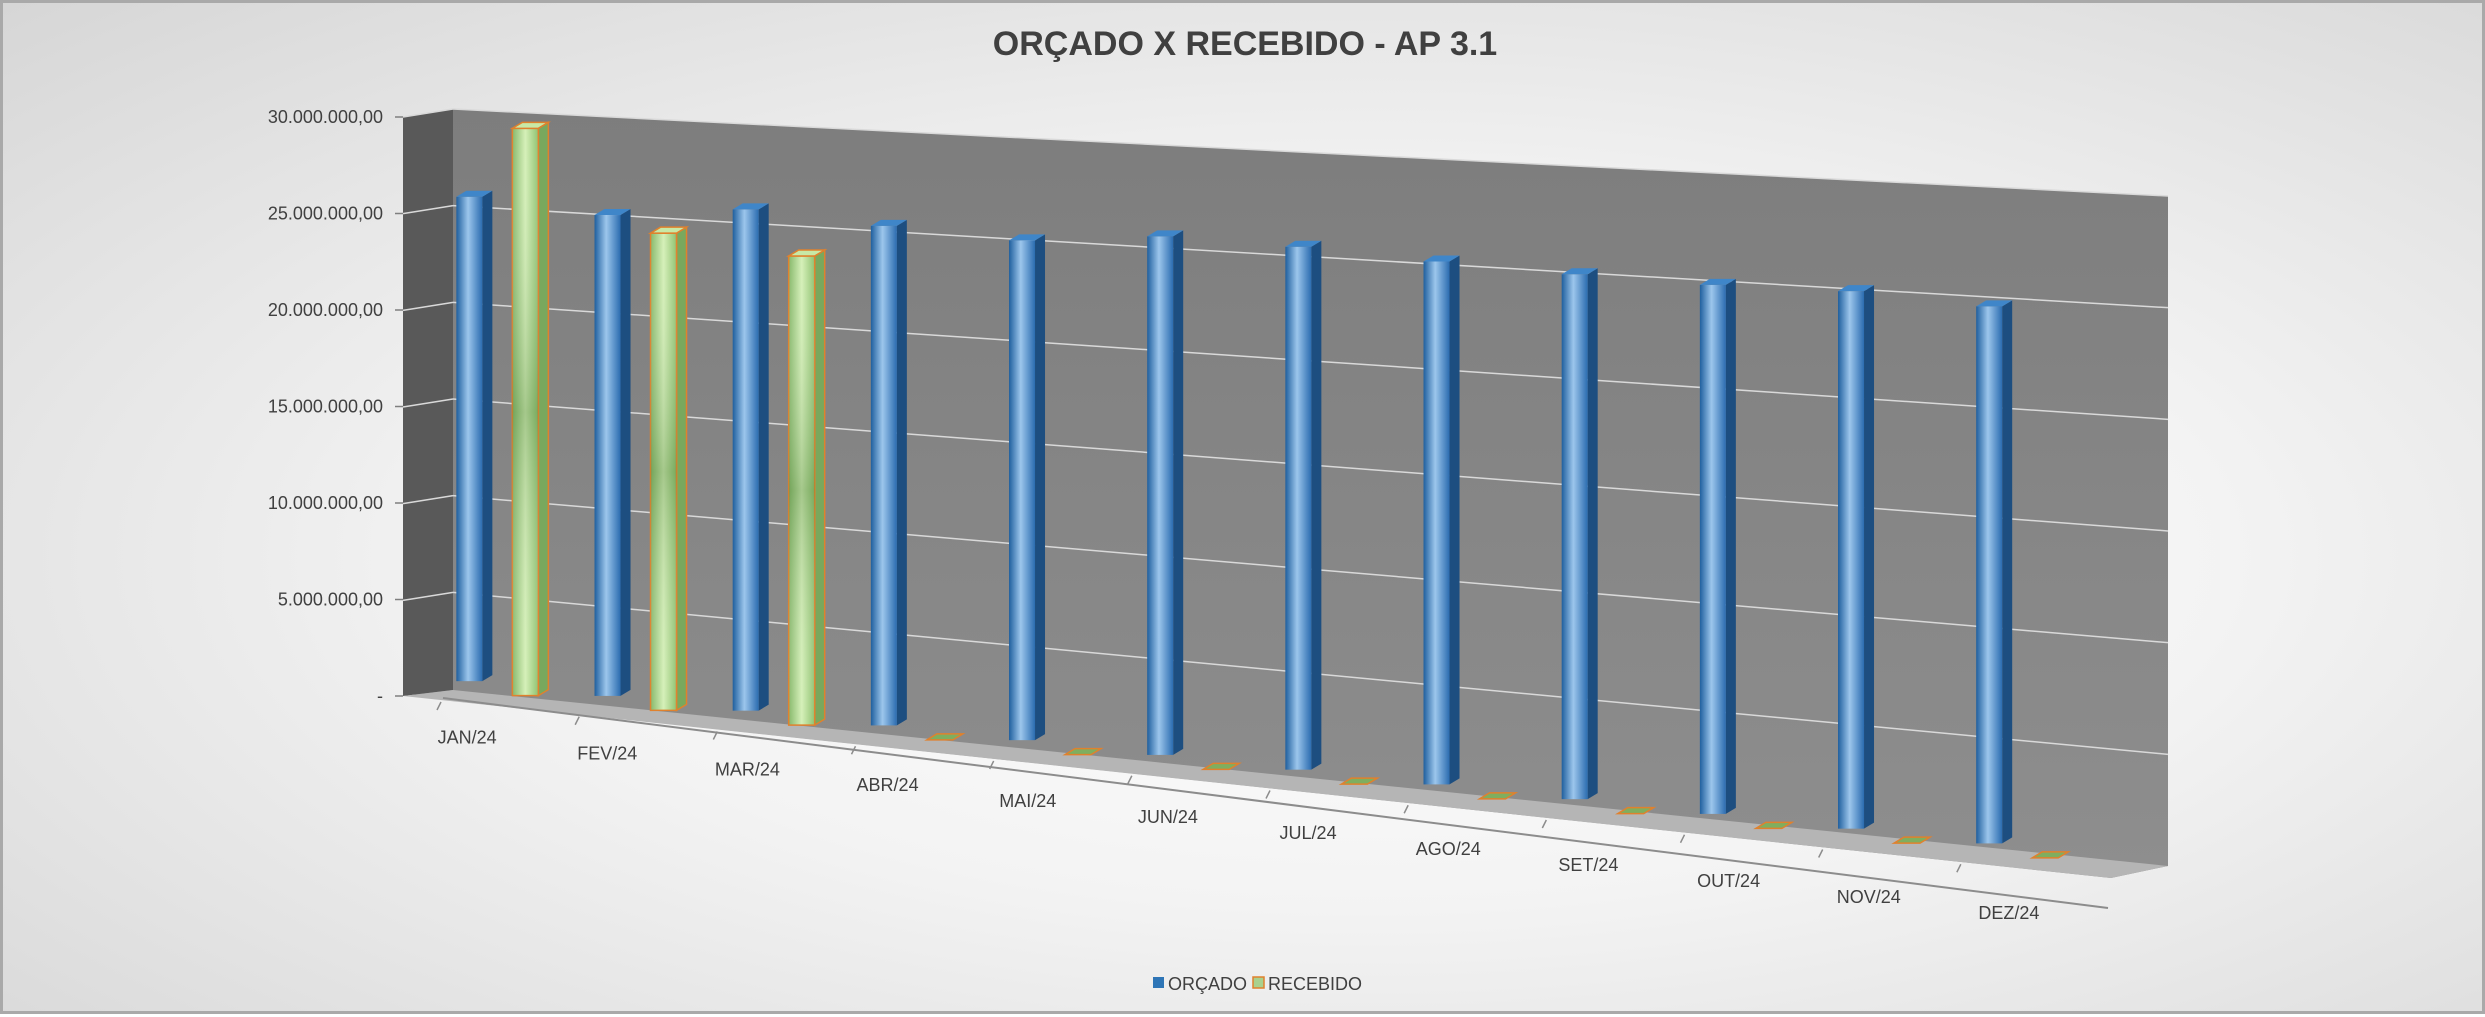 The width and height of the screenshot is (2485, 1017). What do you see at coordinates (467, 737) in the screenshot?
I see `x-tick-label: JAN/24` at bounding box center [467, 737].